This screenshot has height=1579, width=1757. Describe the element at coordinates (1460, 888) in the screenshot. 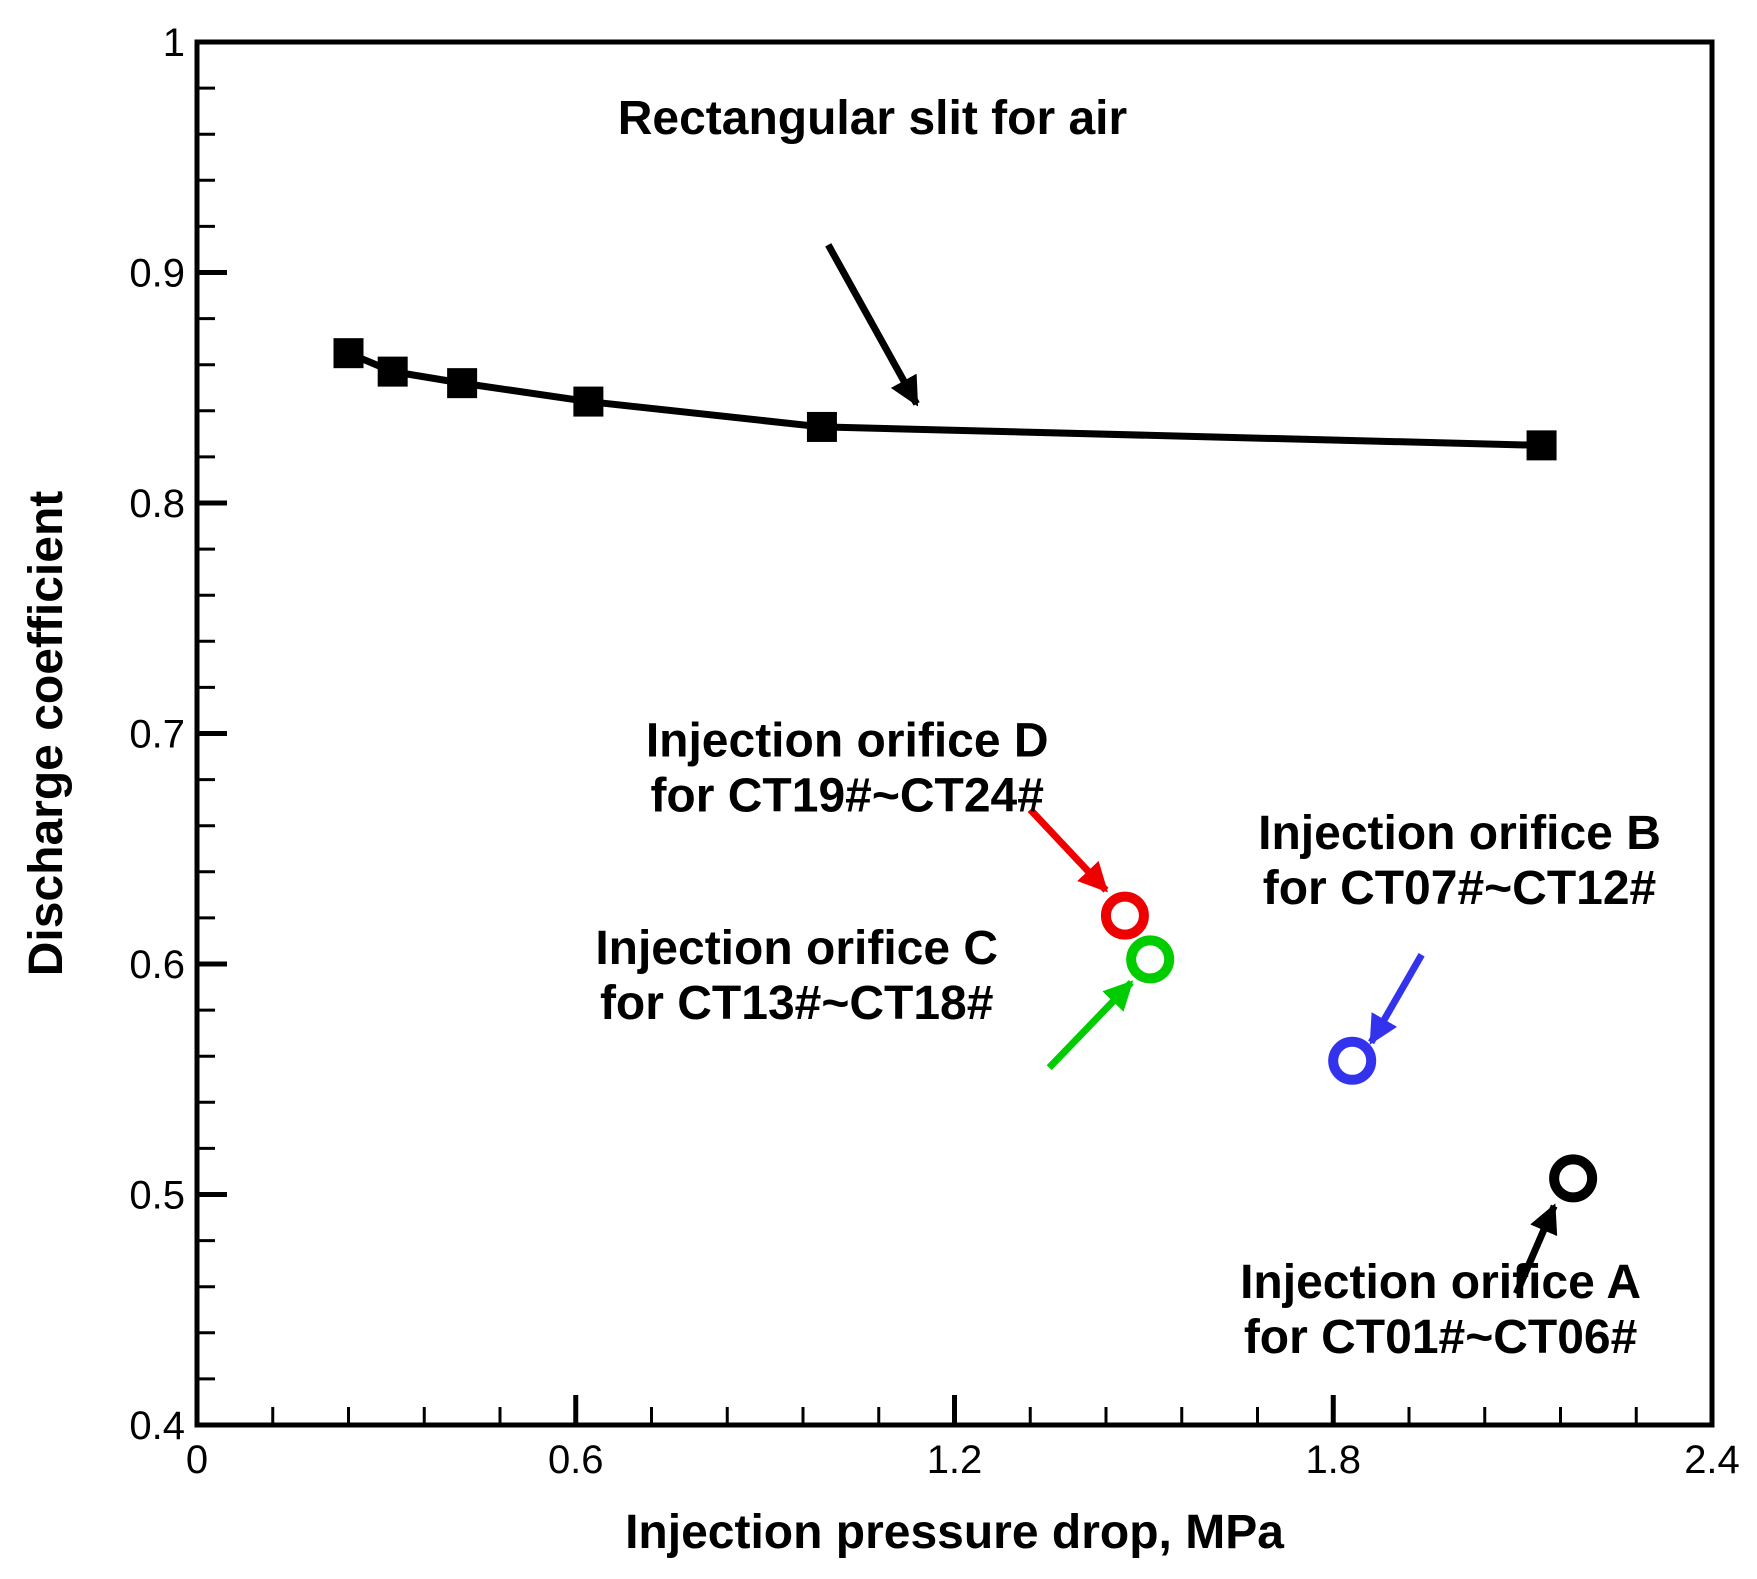

I see `annotation-label: for CT07#~CT12#` at that location.